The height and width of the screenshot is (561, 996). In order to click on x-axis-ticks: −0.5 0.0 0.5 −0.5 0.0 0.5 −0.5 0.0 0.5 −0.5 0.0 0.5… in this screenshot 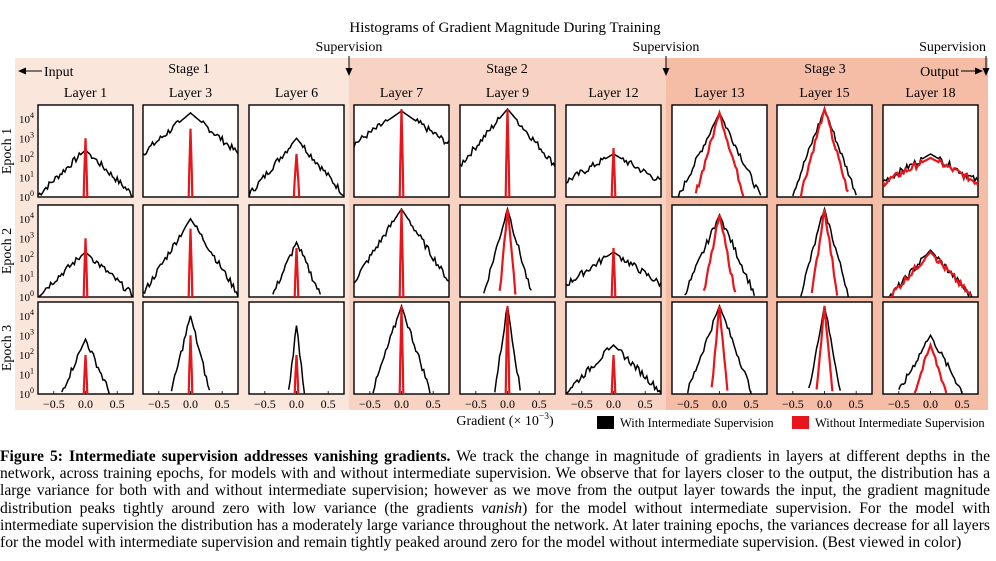, I will do `click(506, 401)`.